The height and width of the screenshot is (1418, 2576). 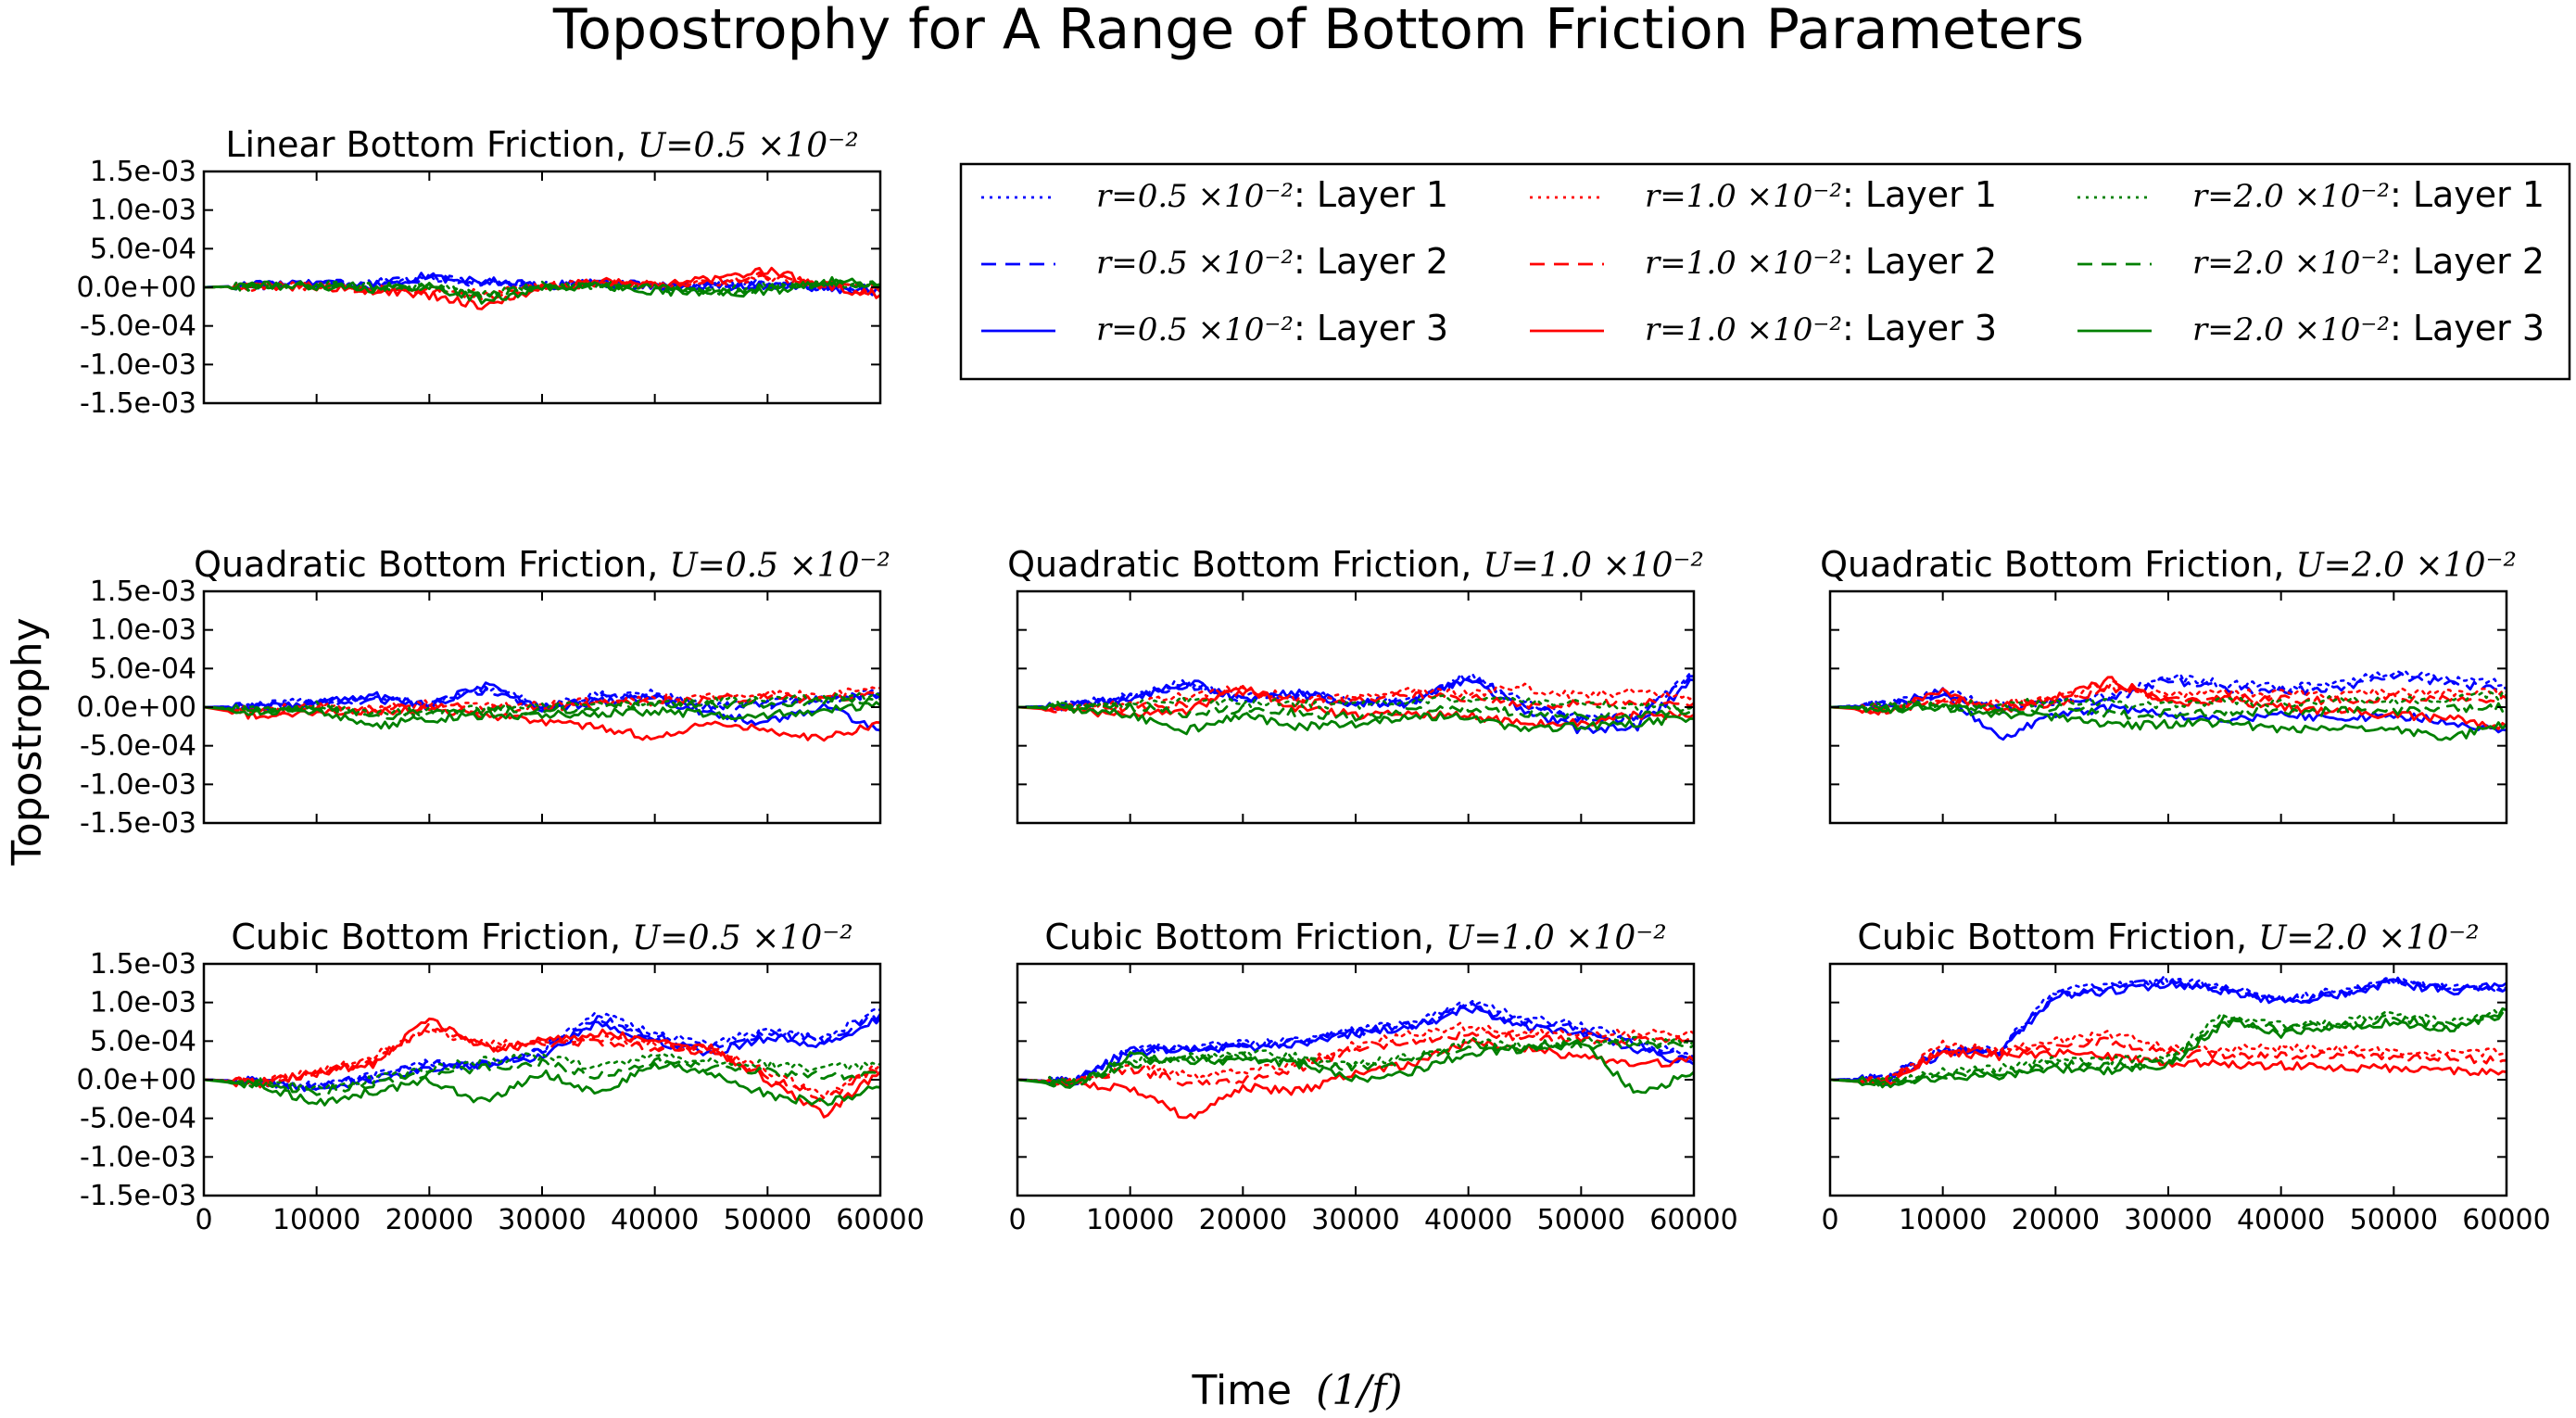 I want to click on x-axis-label-text: Time, so click(x=1241, y=1390).